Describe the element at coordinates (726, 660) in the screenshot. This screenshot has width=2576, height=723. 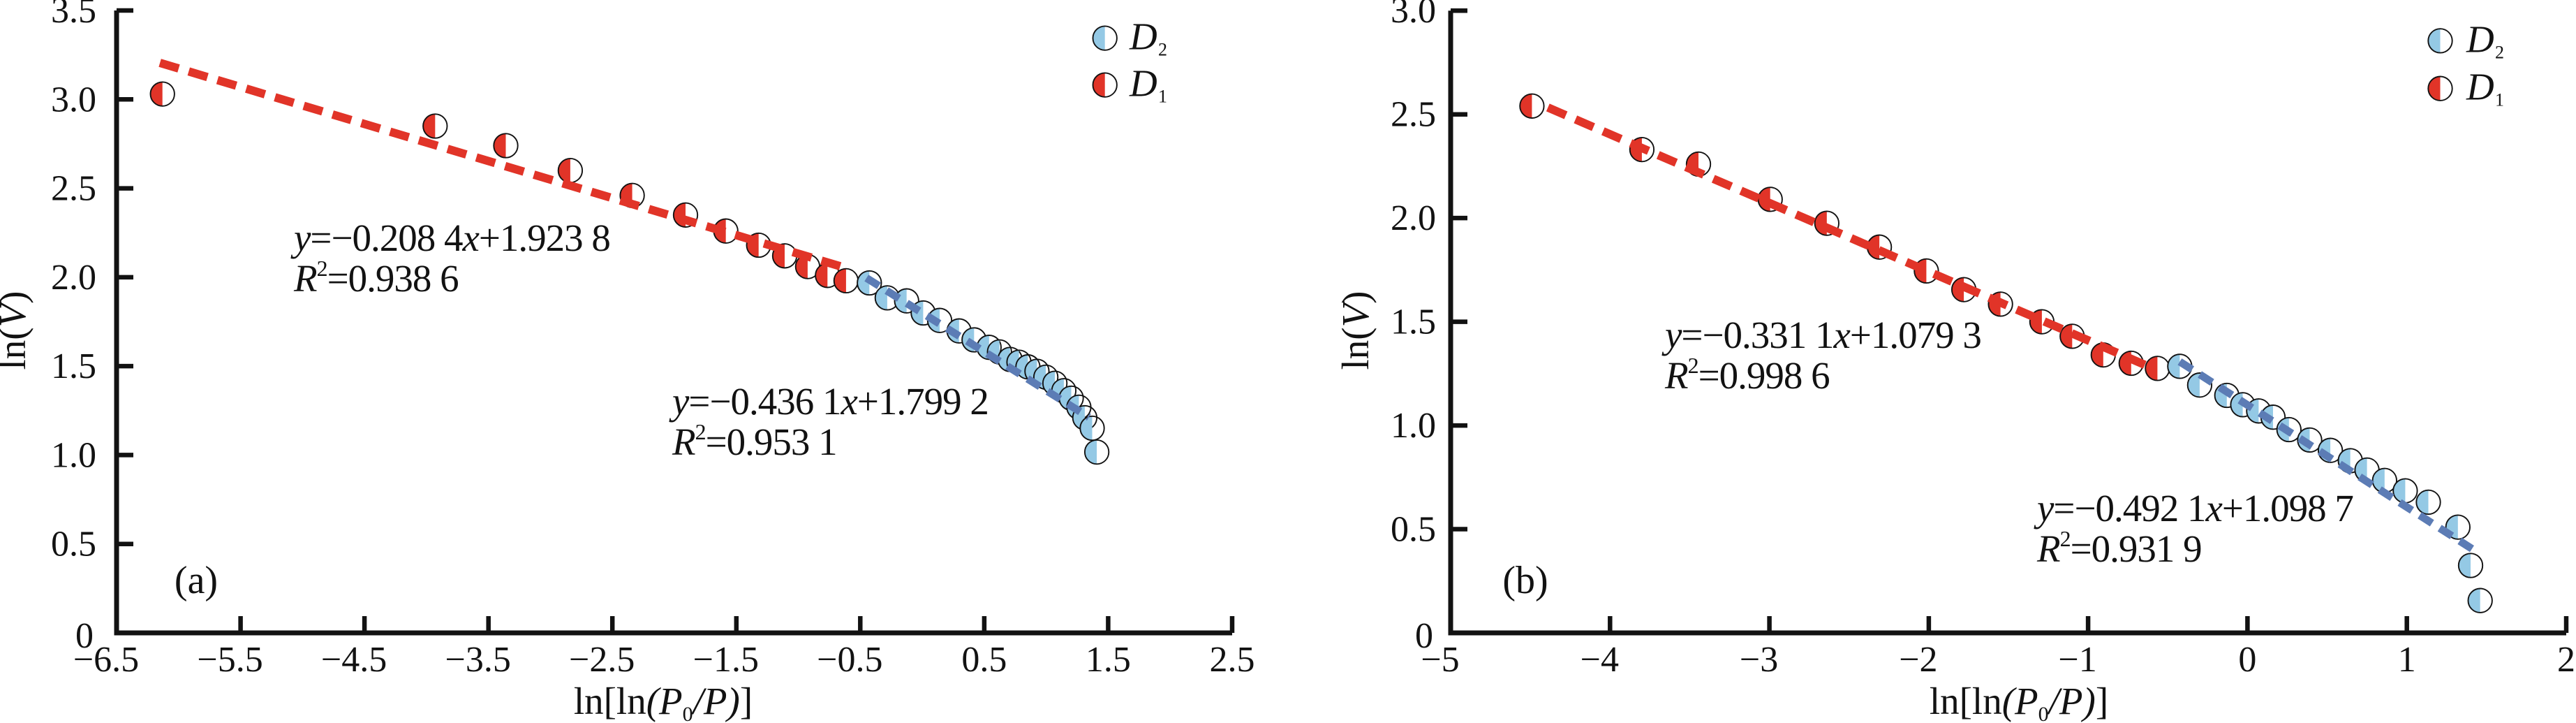
I see `svg-text: −1.5` at that location.